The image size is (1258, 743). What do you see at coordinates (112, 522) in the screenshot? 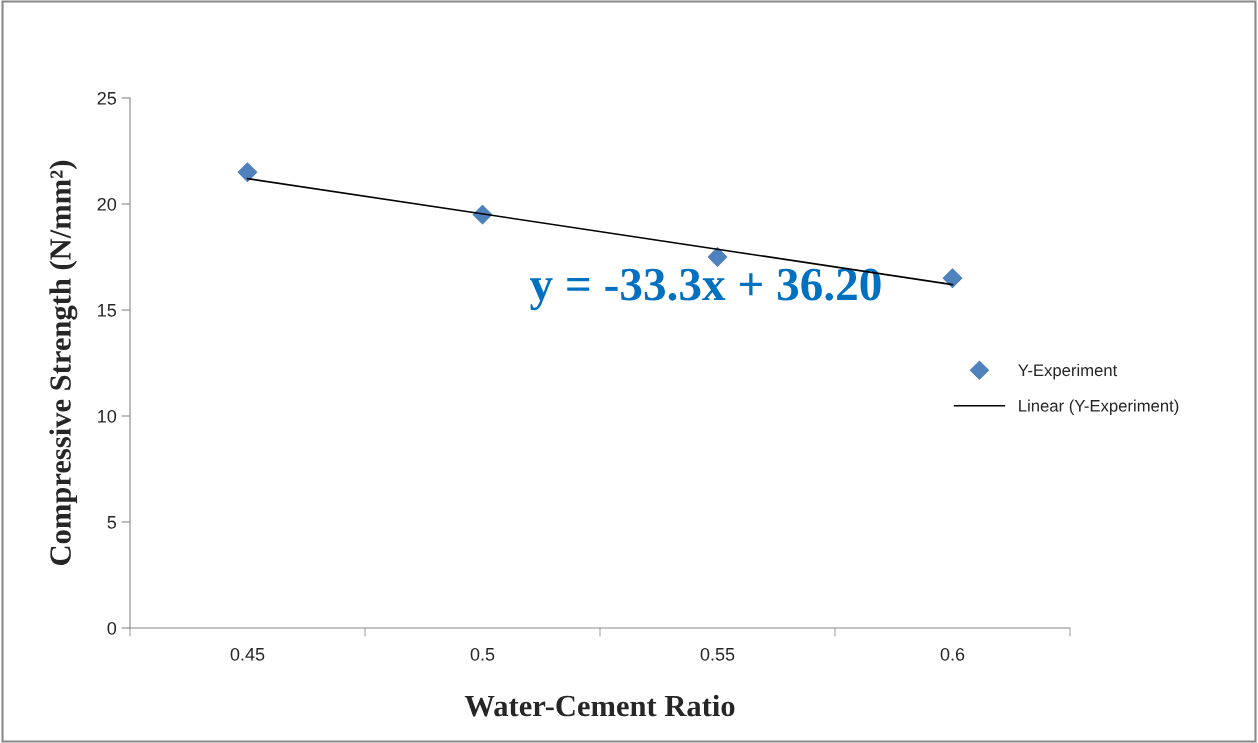
I see `y-tick-label: 5` at bounding box center [112, 522].